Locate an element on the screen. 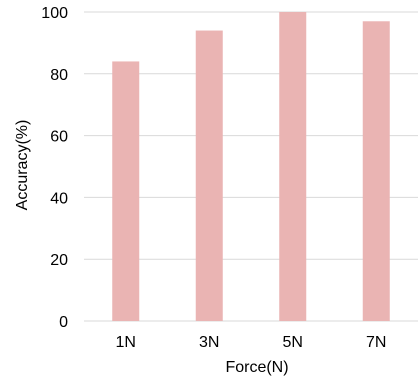 This screenshot has width=418, height=383. x-tick-label: 1N is located at coordinates (126, 342).